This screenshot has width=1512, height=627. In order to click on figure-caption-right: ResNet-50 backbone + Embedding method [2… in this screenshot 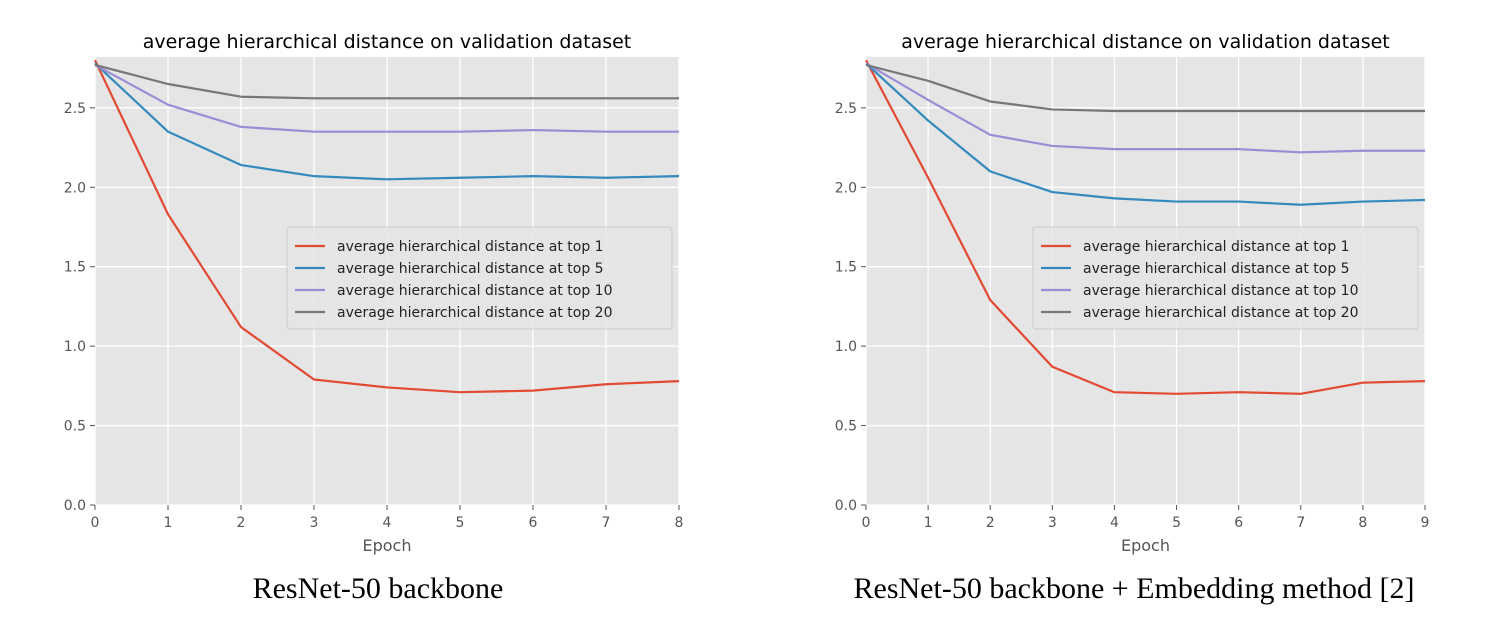, I will do `click(1134, 588)`.